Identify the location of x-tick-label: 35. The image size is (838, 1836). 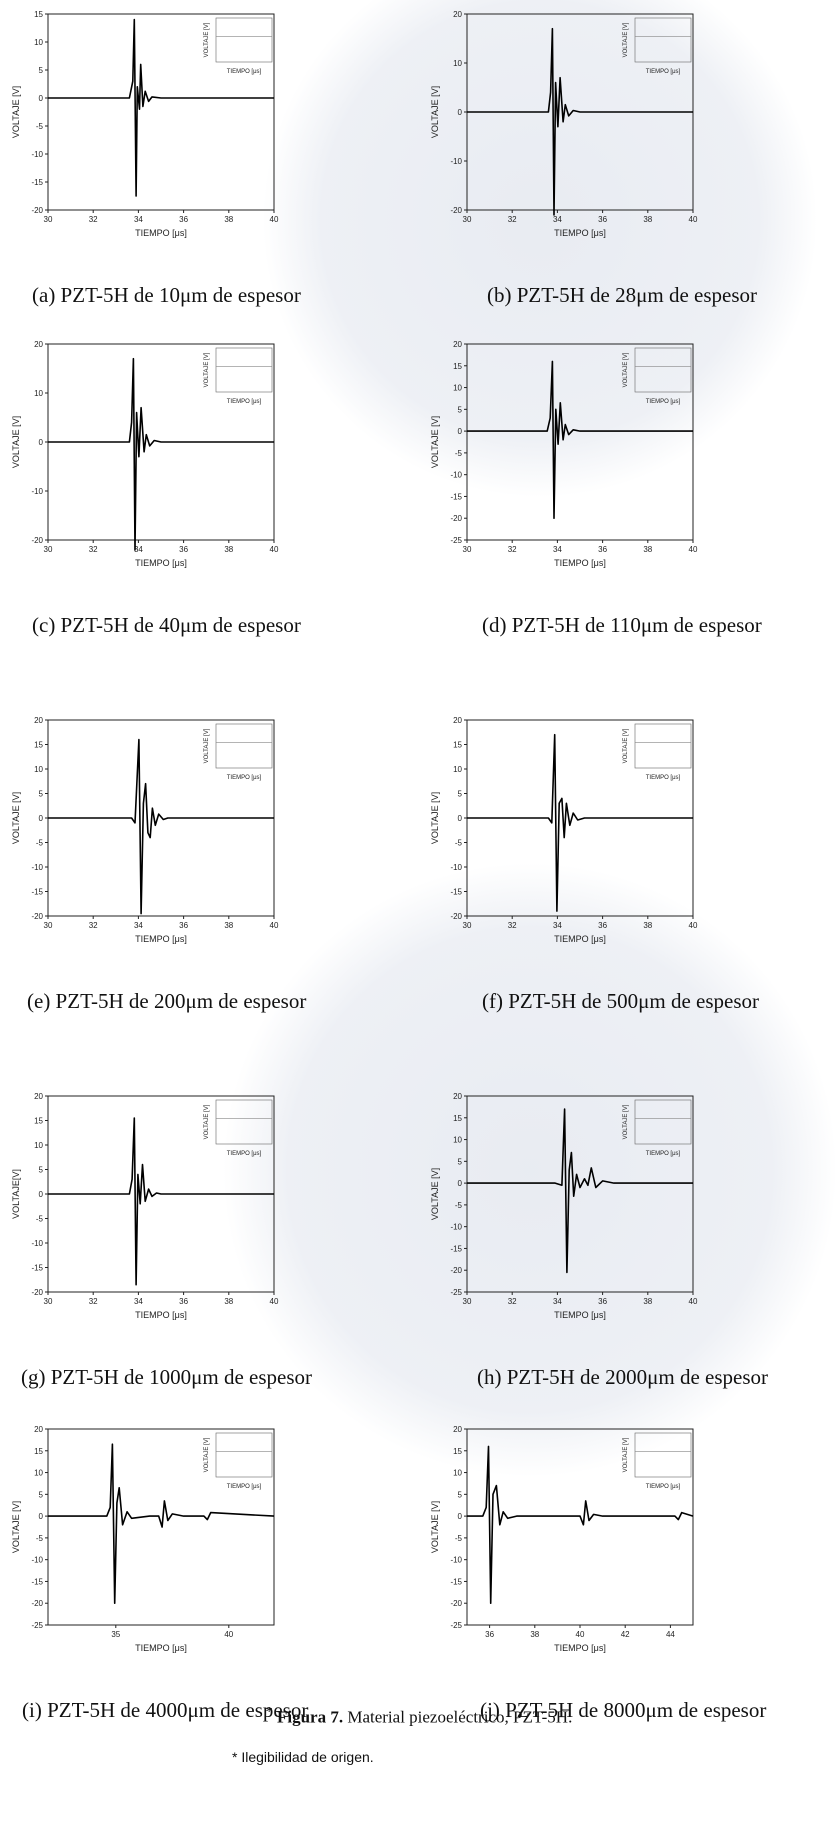
(115, 1634).